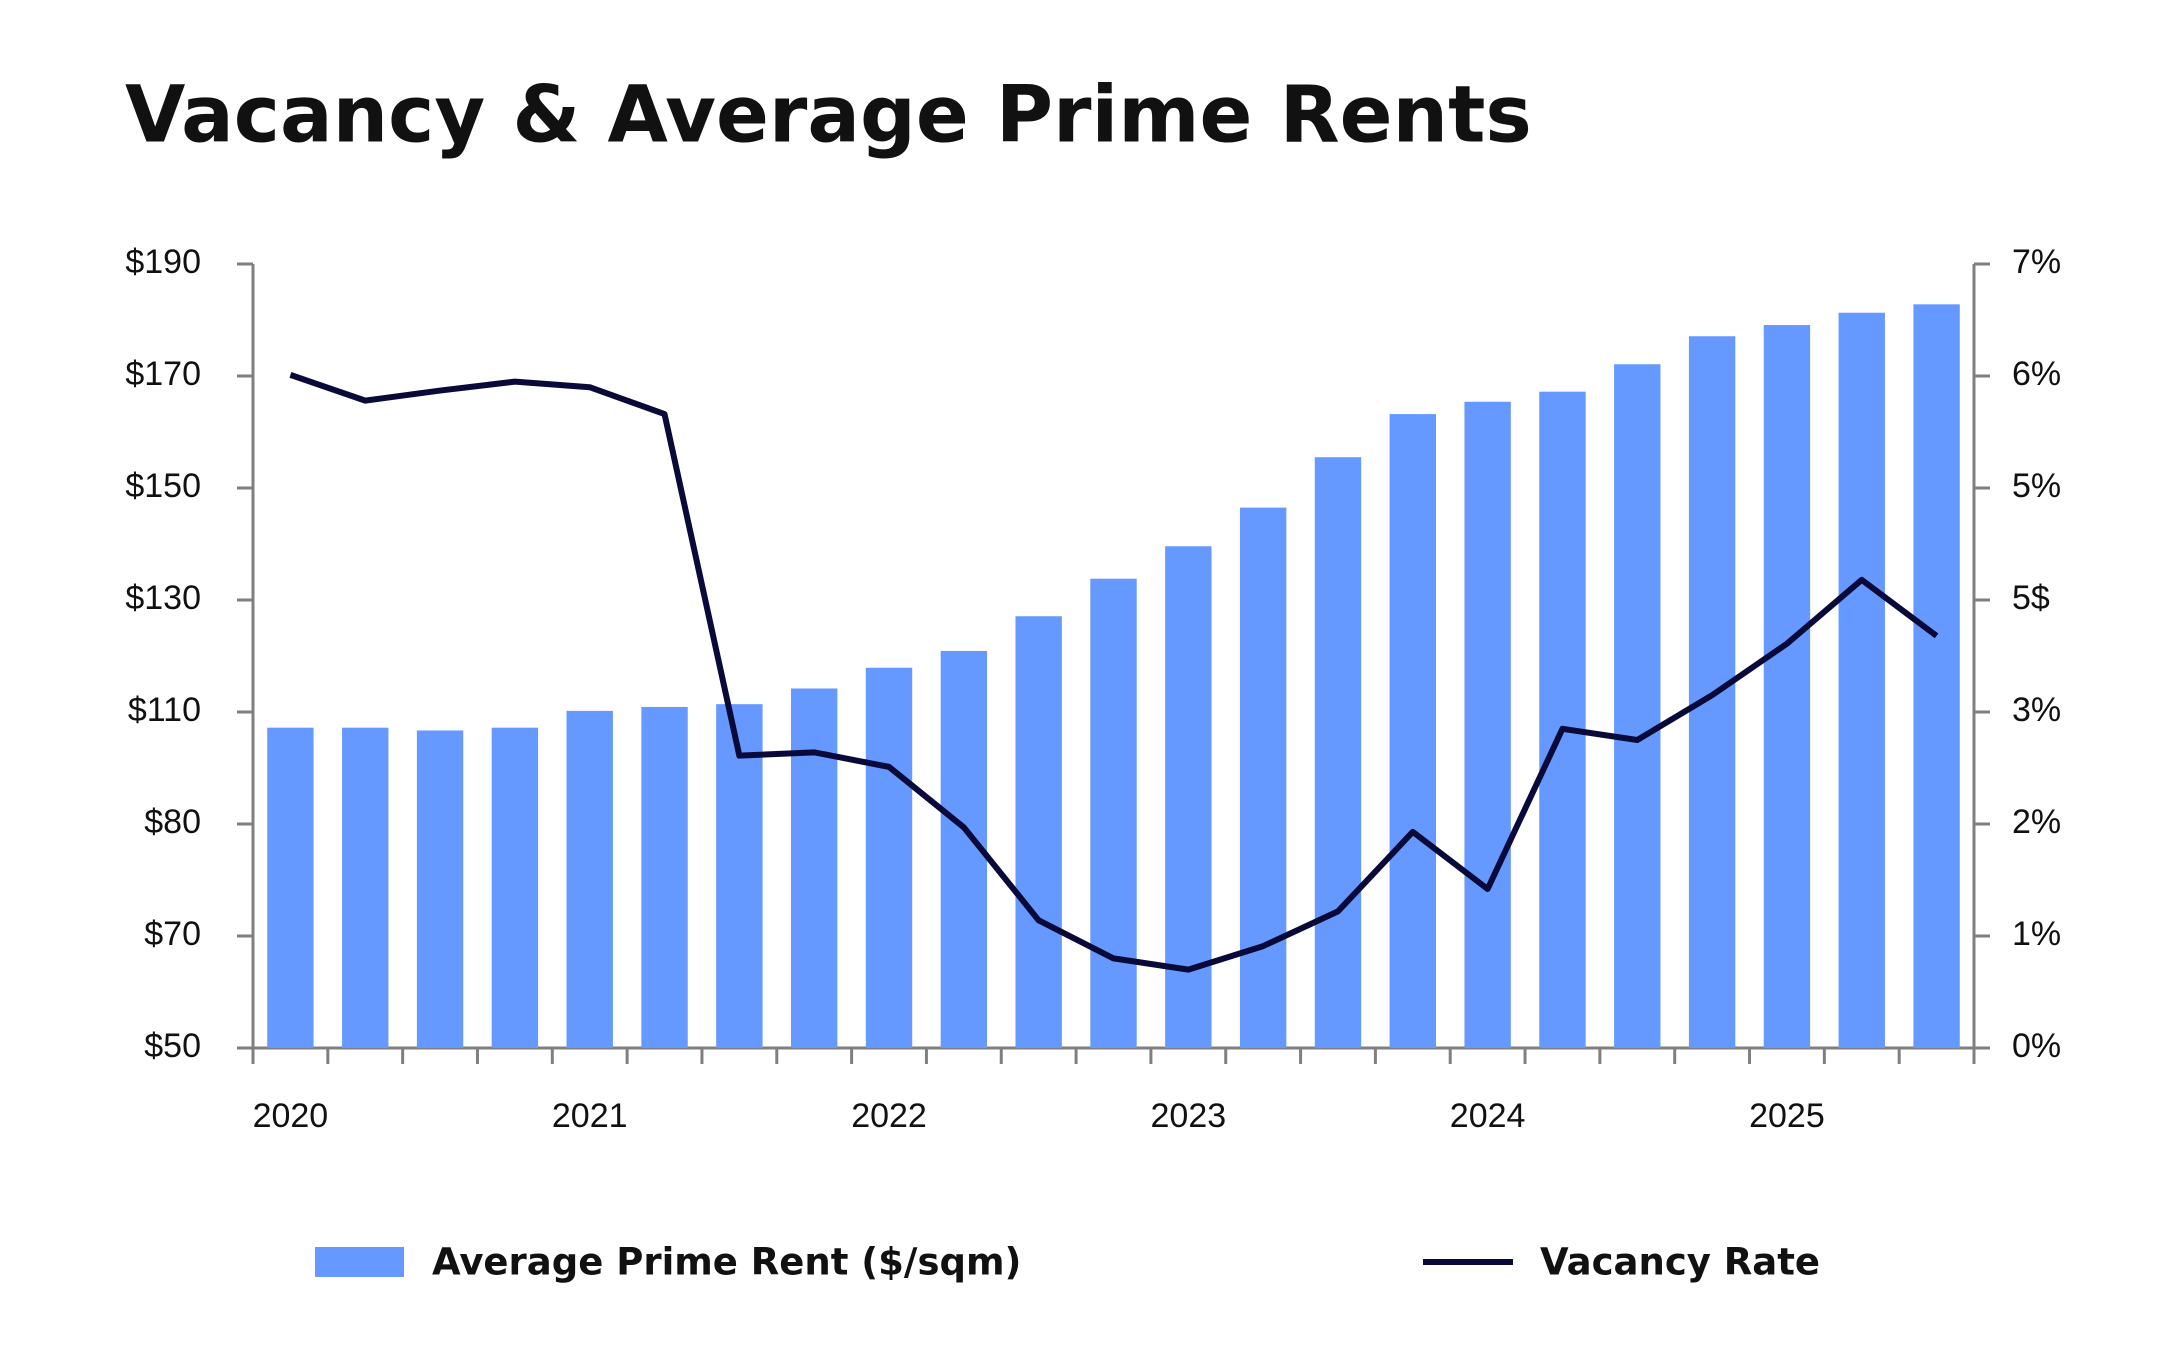 The width and height of the screenshot is (2171, 1367). I want to click on y2-tick-label: 3%, so click(2036, 710).